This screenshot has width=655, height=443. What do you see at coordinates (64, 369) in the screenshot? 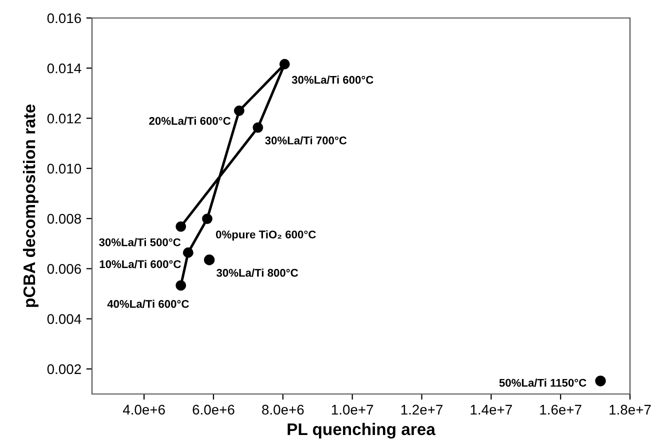
I see `y-tick-label: 0.002` at bounding box center [64, 369].